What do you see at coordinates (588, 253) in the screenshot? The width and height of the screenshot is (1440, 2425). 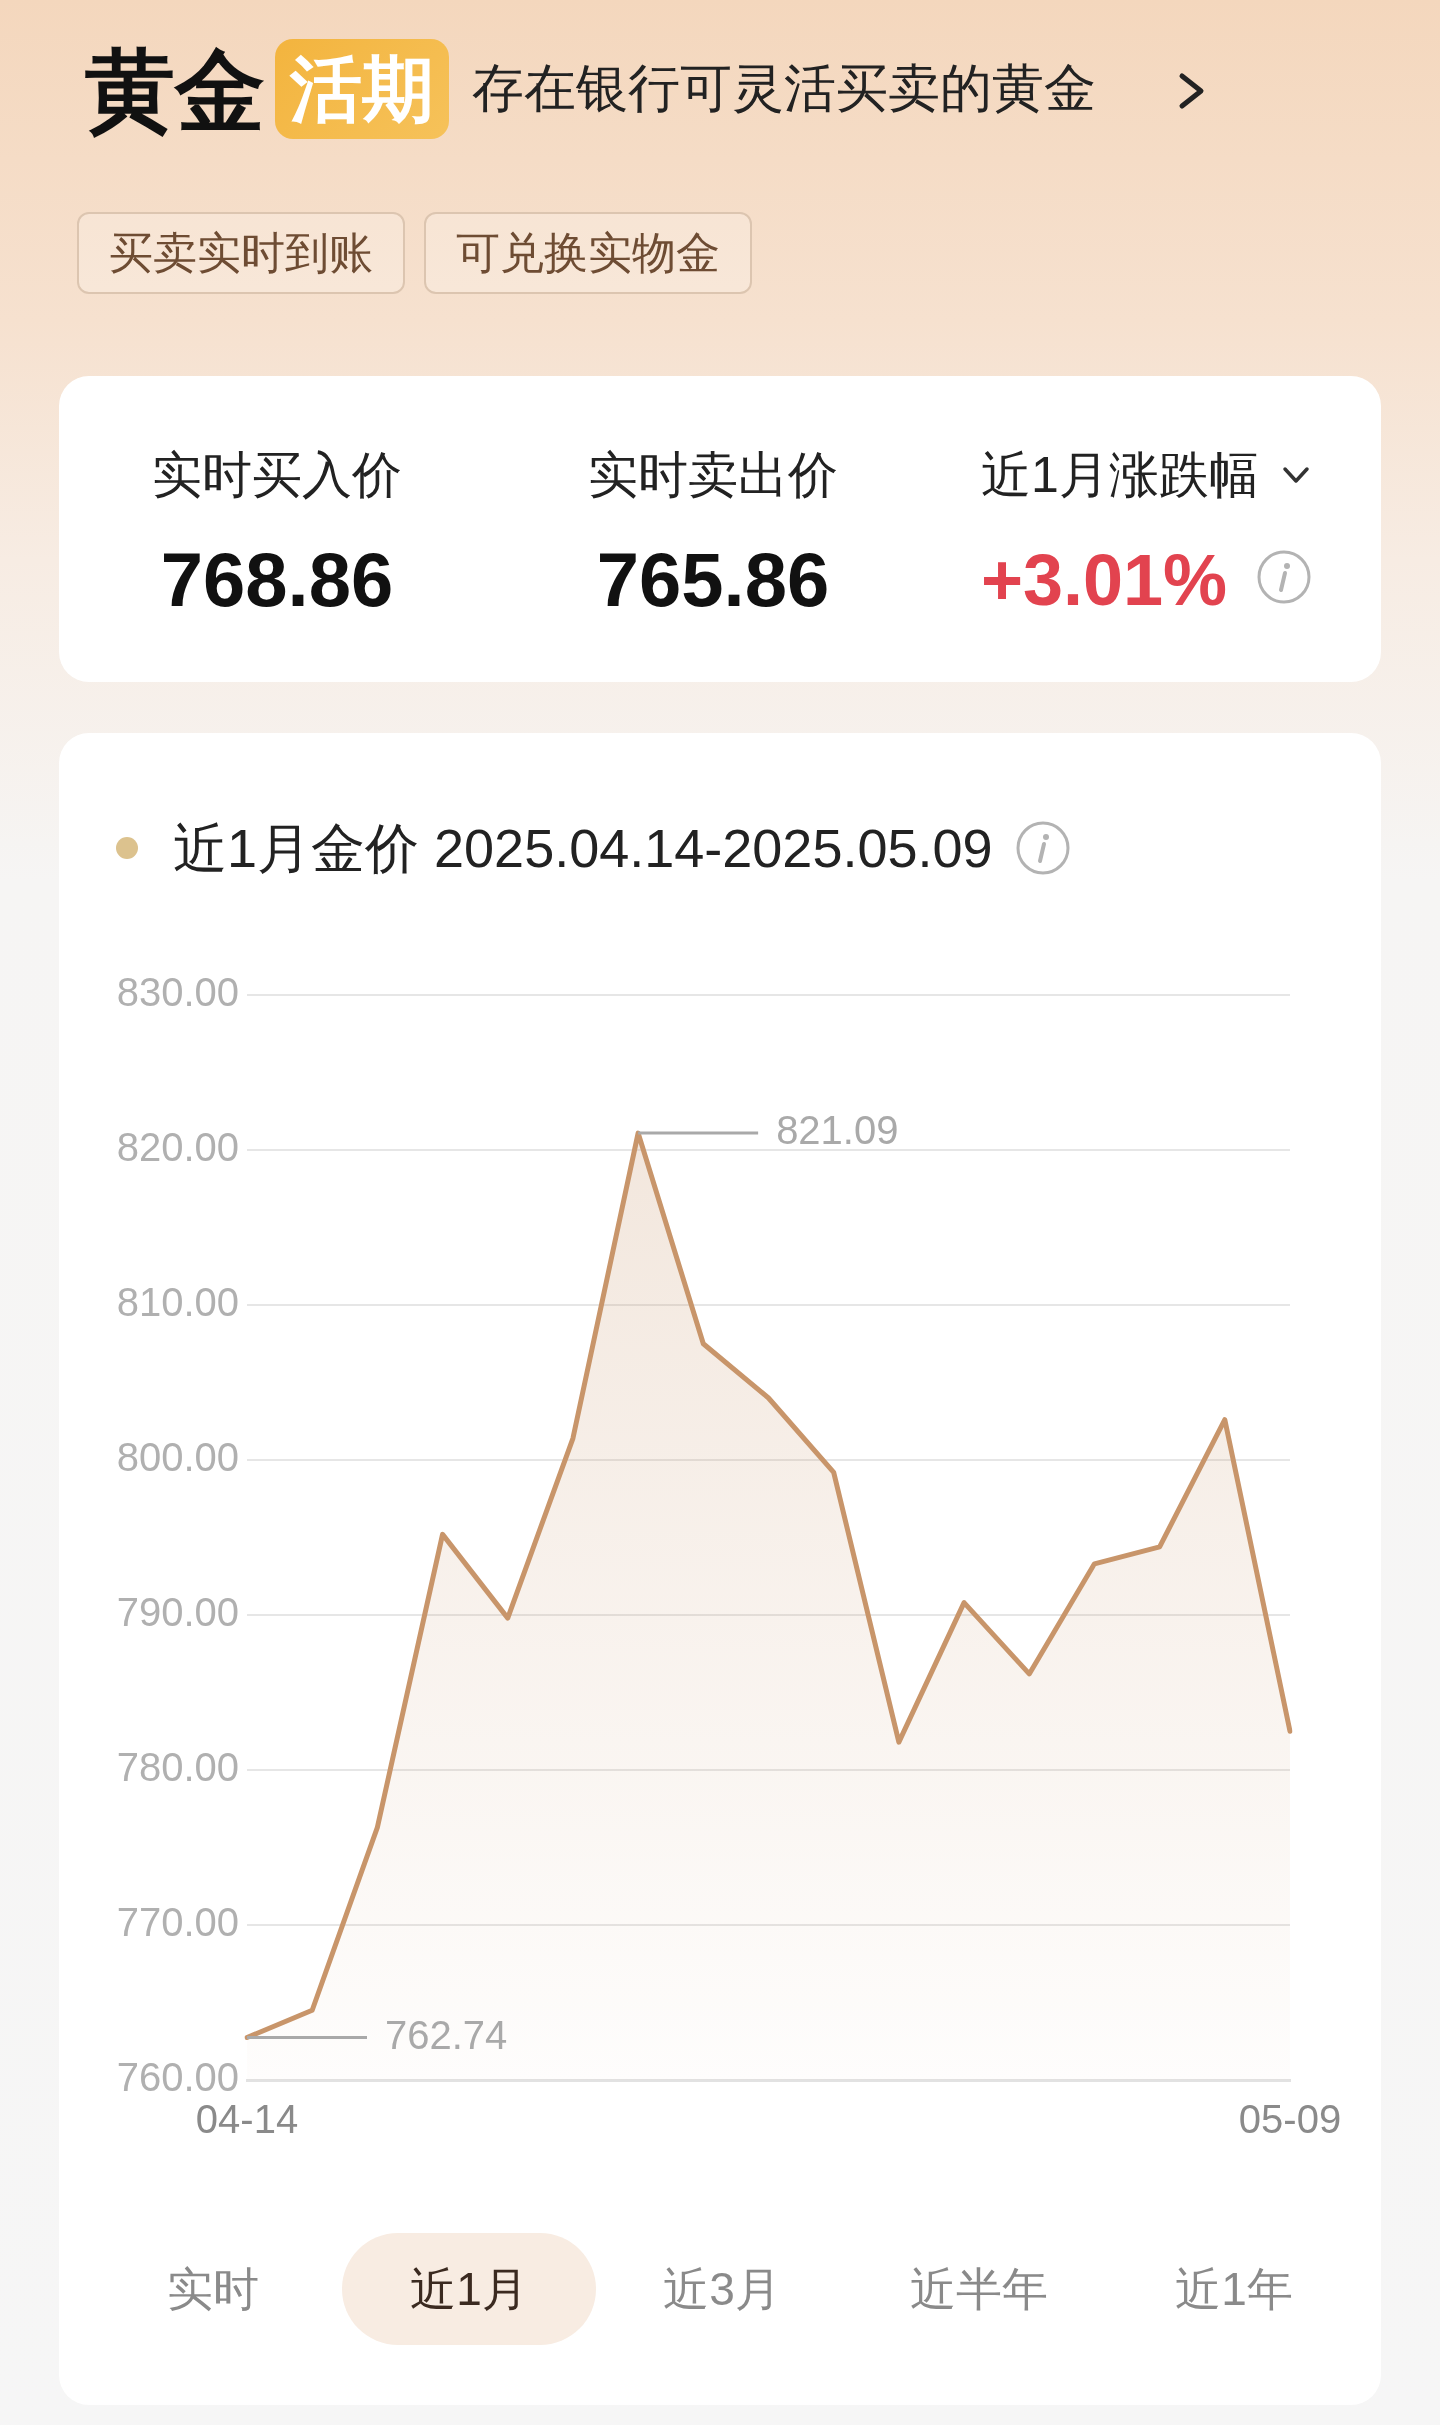 I see `text: 可兑换实物金` at bounding box center [588, 253].